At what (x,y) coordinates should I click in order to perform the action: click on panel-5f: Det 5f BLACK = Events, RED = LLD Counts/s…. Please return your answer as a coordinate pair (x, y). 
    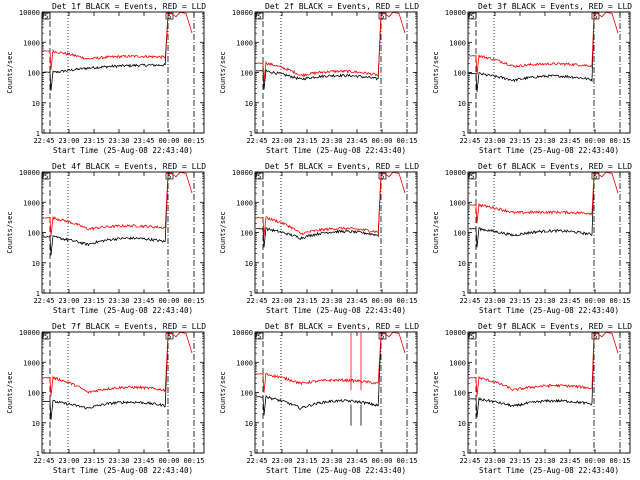
    Looking at the image, I should click on (319, 238).